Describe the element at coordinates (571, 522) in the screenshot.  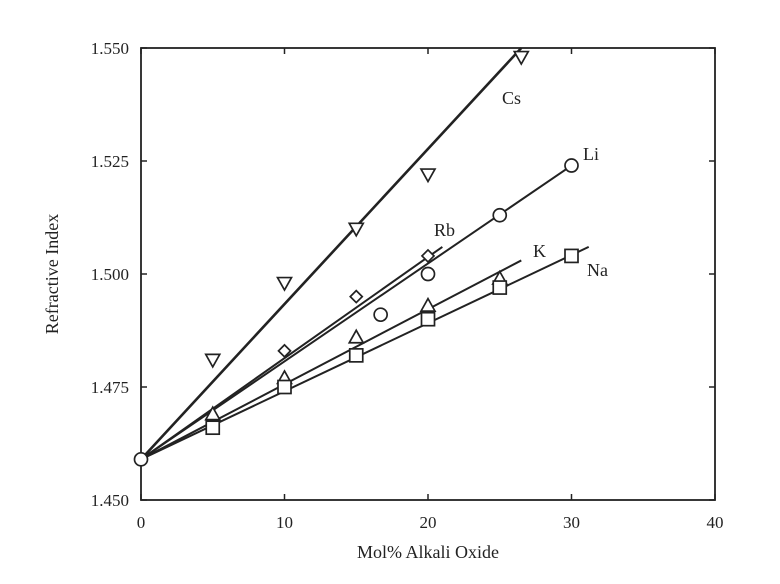
I see `x-tick-label-4: 30` at that location.